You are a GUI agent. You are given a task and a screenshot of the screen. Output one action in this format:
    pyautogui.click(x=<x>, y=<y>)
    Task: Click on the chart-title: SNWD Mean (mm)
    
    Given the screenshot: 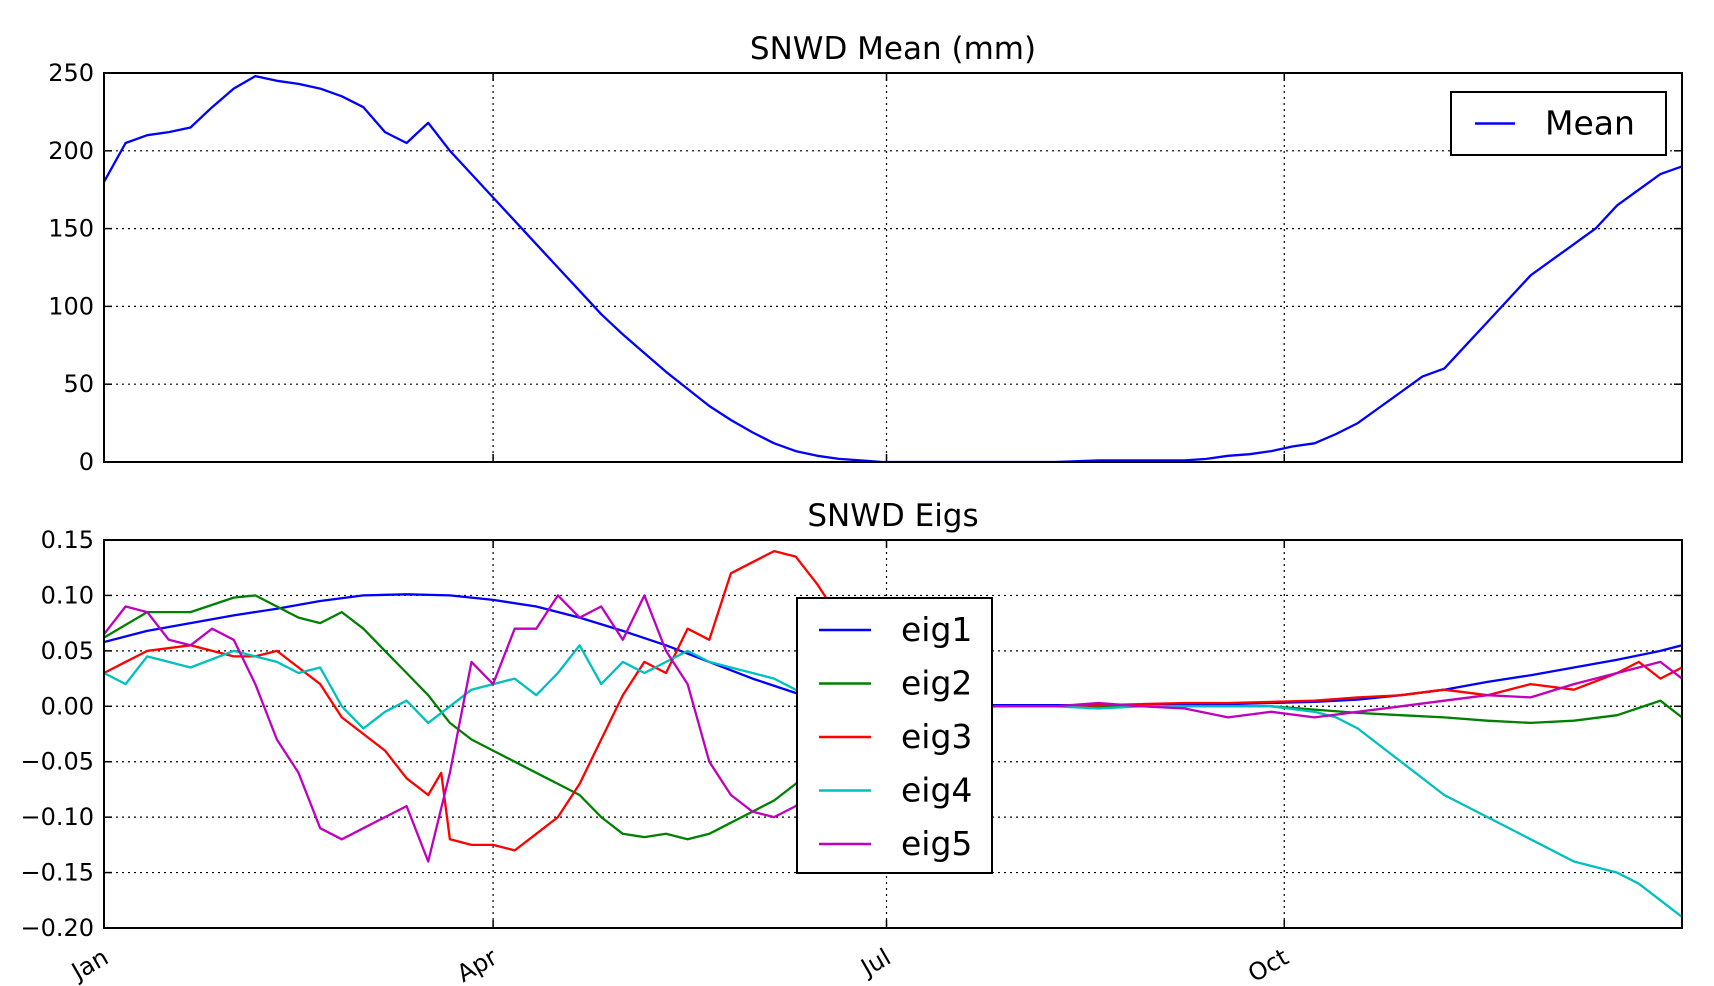 What is the action you would take?
    pyautogui.click(x=893, y=49)
    